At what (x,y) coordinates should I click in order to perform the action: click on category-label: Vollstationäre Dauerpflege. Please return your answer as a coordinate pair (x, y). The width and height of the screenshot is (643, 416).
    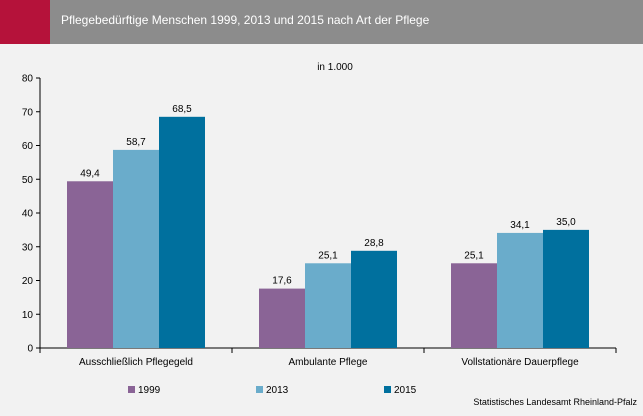
    Looking at the image, I should click on (520, 362).